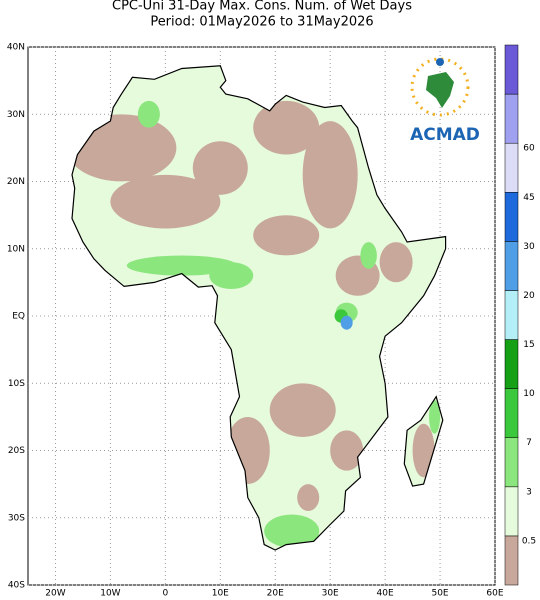  I want to click on map-subtitle: Period: 01May2026 to 31May2026, so click(261, 22).